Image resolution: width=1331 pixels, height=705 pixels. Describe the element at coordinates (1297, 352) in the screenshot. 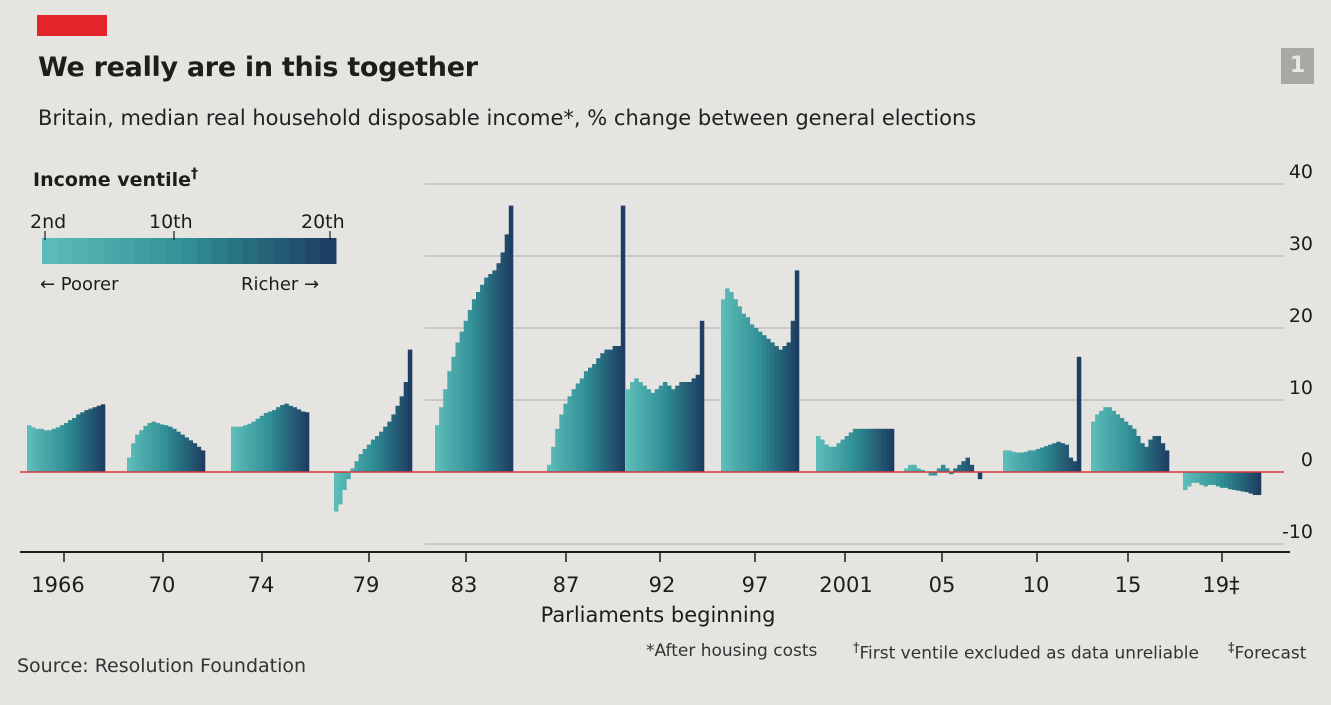

I see `y-axis-tick-labels: 40 30 20 10 0 -10` at that location.